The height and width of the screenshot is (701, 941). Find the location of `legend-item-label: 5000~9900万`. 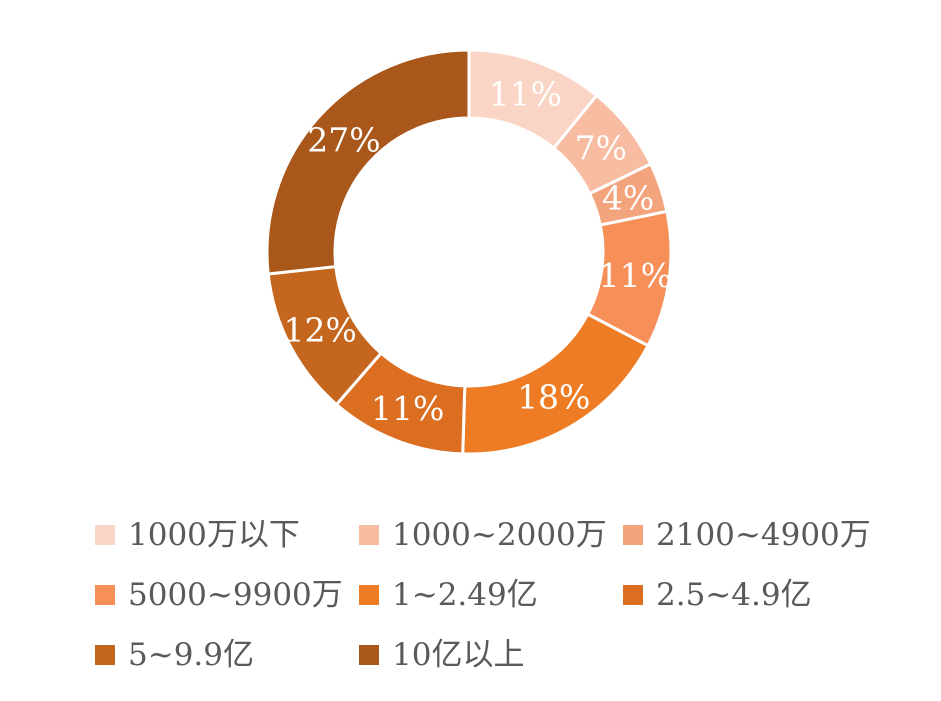

legend-item-label: 5000~9900万 is located at coordinates (235, 594).